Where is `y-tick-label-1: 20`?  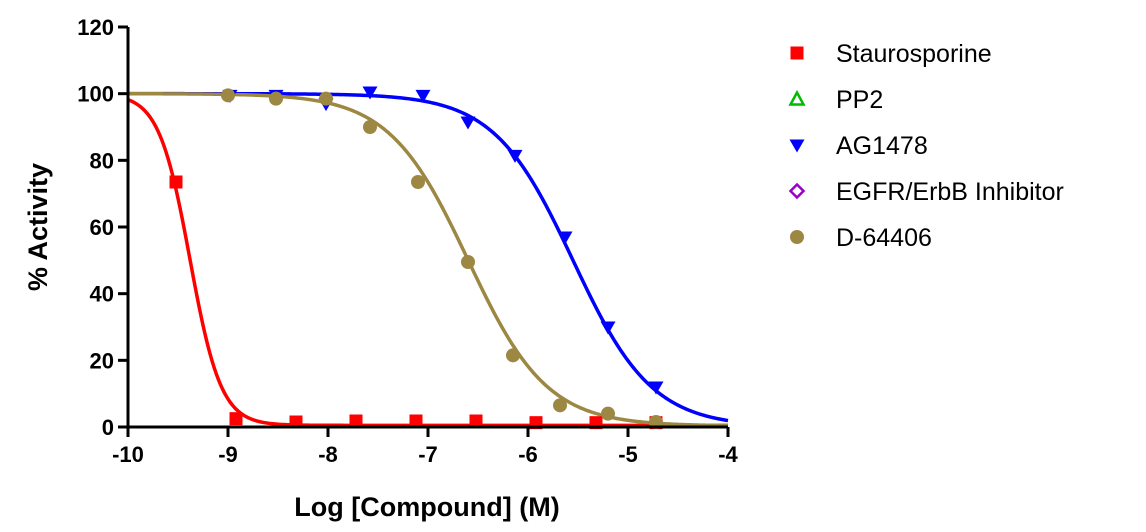
y-tick-label-1: 20 is located at coordinates (102, 360).